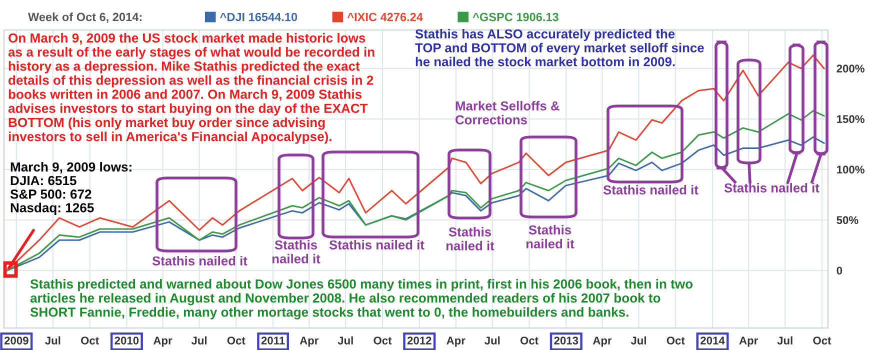  Describe the element at coordinates (259, 17) in the screenshot. I see `legend-label: ^DJI 16544.10` at that location.